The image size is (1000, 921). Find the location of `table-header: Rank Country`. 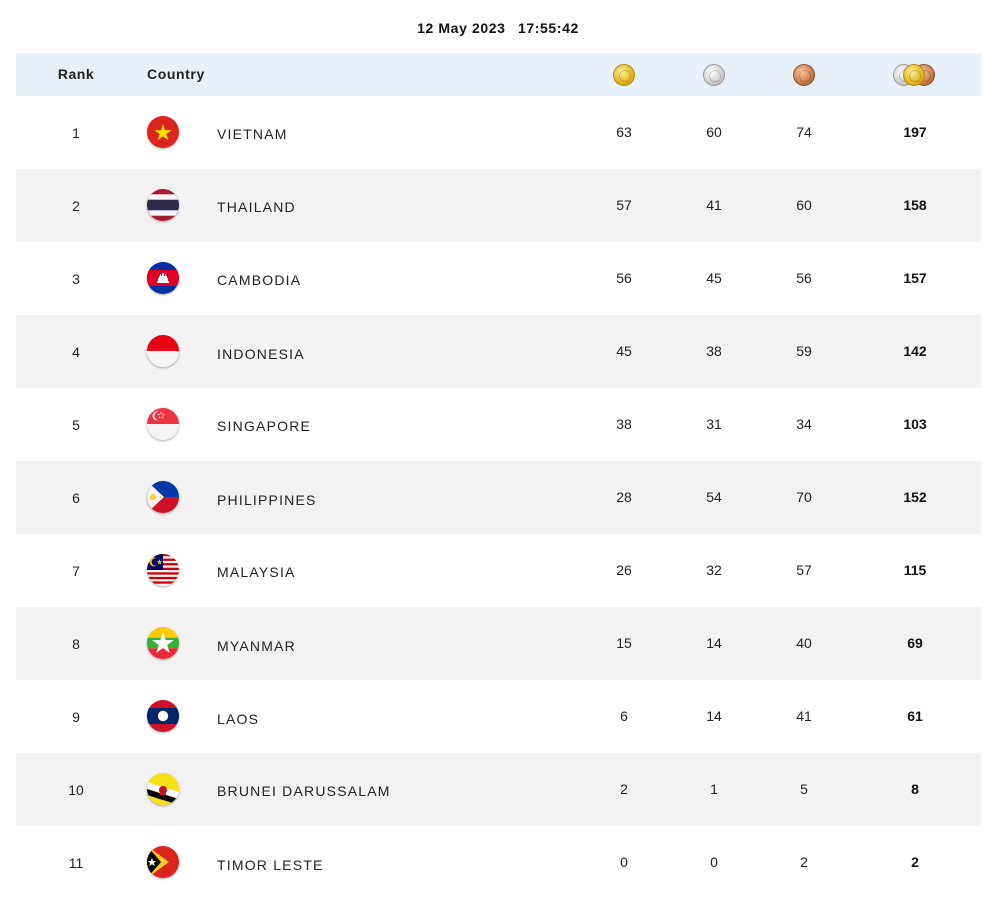

table-header: Rank Country is located at coordinates (498, 74).